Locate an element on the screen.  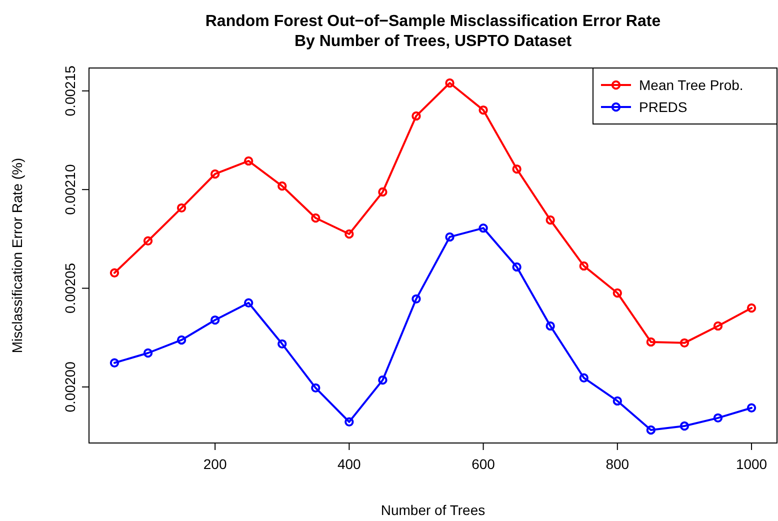
chart-title: Random Forest Out−of−Sample Misclassification Error Rate By Number of Trees, USPTO Dataset is located at coordinates (433, 31).